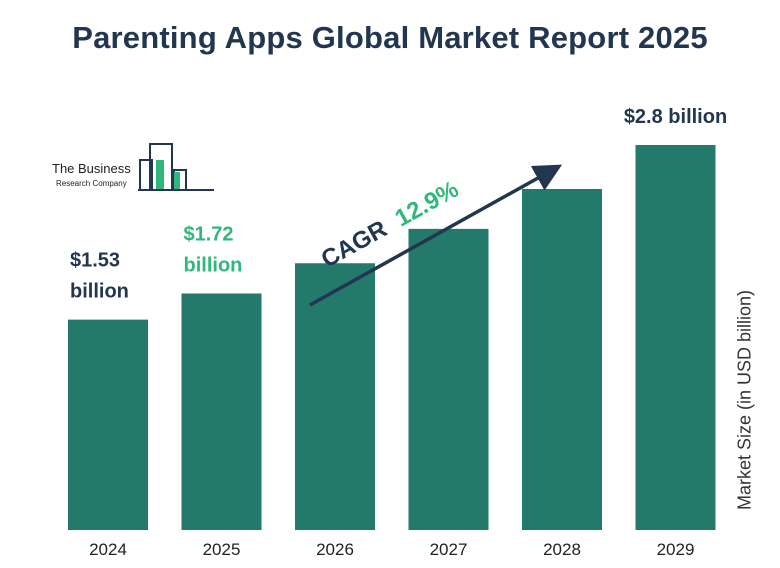  I want to click on bar-2024, so click(108, 424).